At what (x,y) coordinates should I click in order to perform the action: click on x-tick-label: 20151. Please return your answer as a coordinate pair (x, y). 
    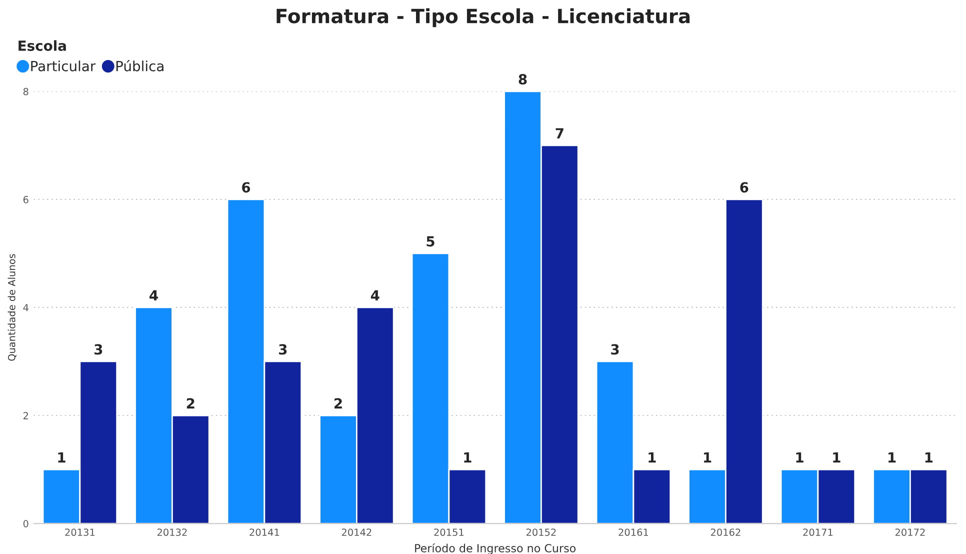
    Looking at the image, I should click on (449, 532).